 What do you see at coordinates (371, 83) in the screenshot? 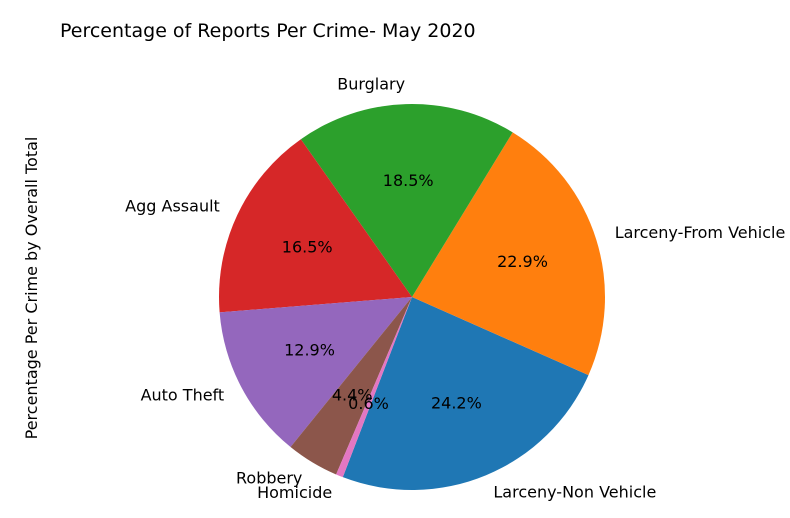
I see `slice-label-burglary: Burglary` at bounding box center [371, 83].